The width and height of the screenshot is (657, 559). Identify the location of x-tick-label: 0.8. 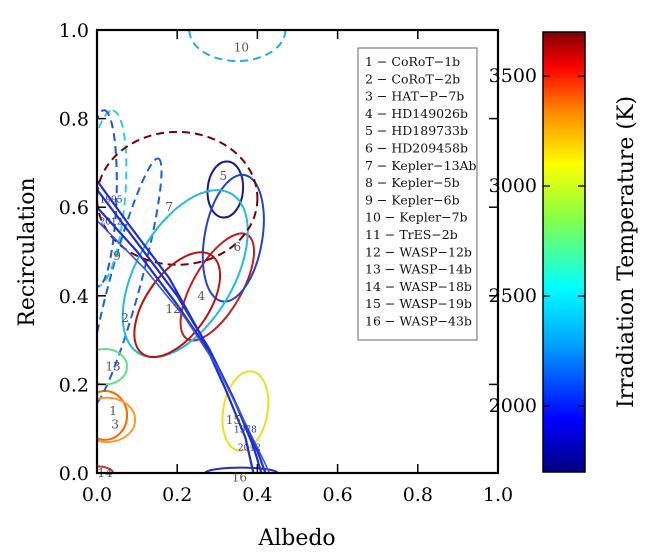
(418, 495).